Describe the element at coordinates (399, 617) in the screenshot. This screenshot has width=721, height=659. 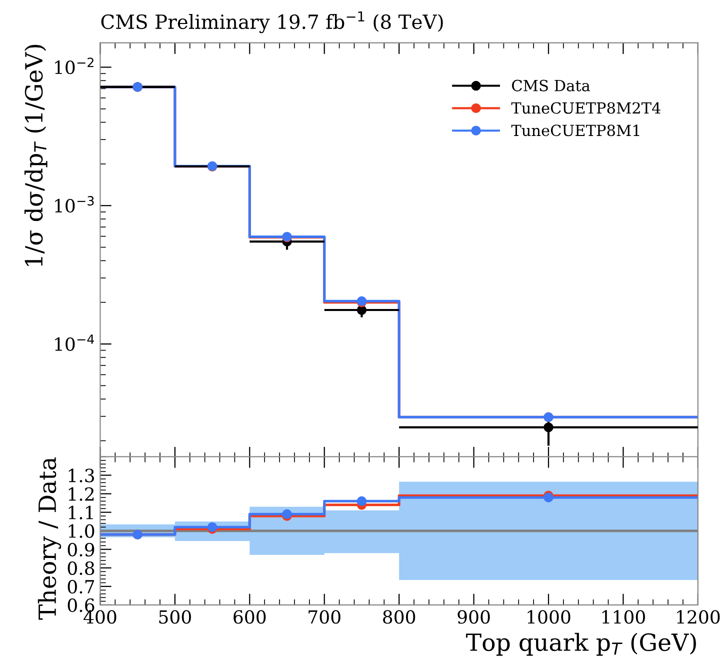
I see `x-tick-label: 800` at that location.